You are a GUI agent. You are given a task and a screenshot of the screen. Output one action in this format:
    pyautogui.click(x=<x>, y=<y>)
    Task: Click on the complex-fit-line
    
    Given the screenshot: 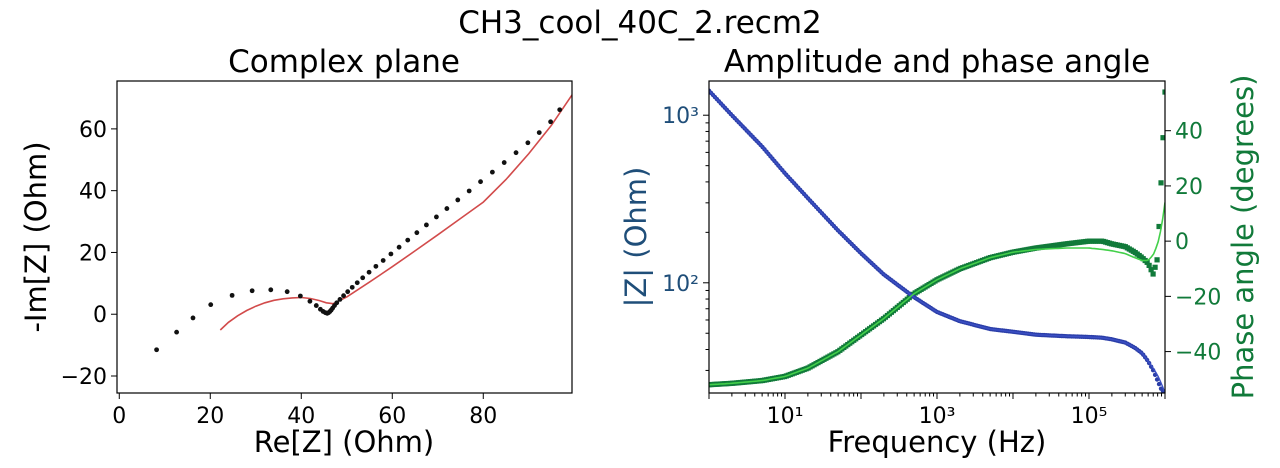 What is the action you would take?
    pyautogui.click(x=395, y=212)
    